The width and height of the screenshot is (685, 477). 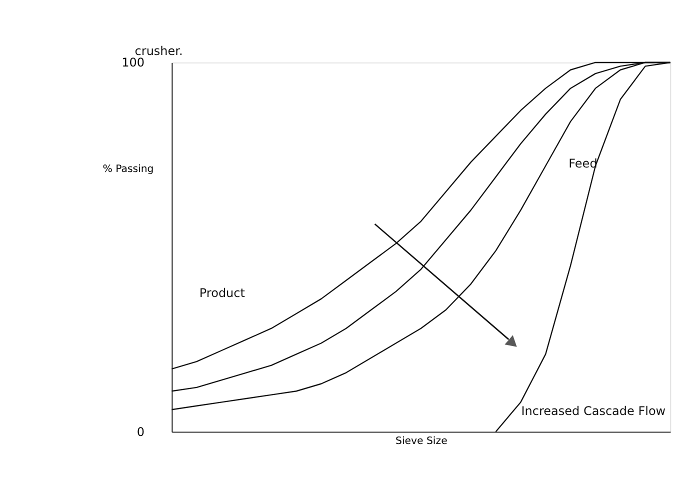 I want to click on text: crusher., so click(x=158, y=51).